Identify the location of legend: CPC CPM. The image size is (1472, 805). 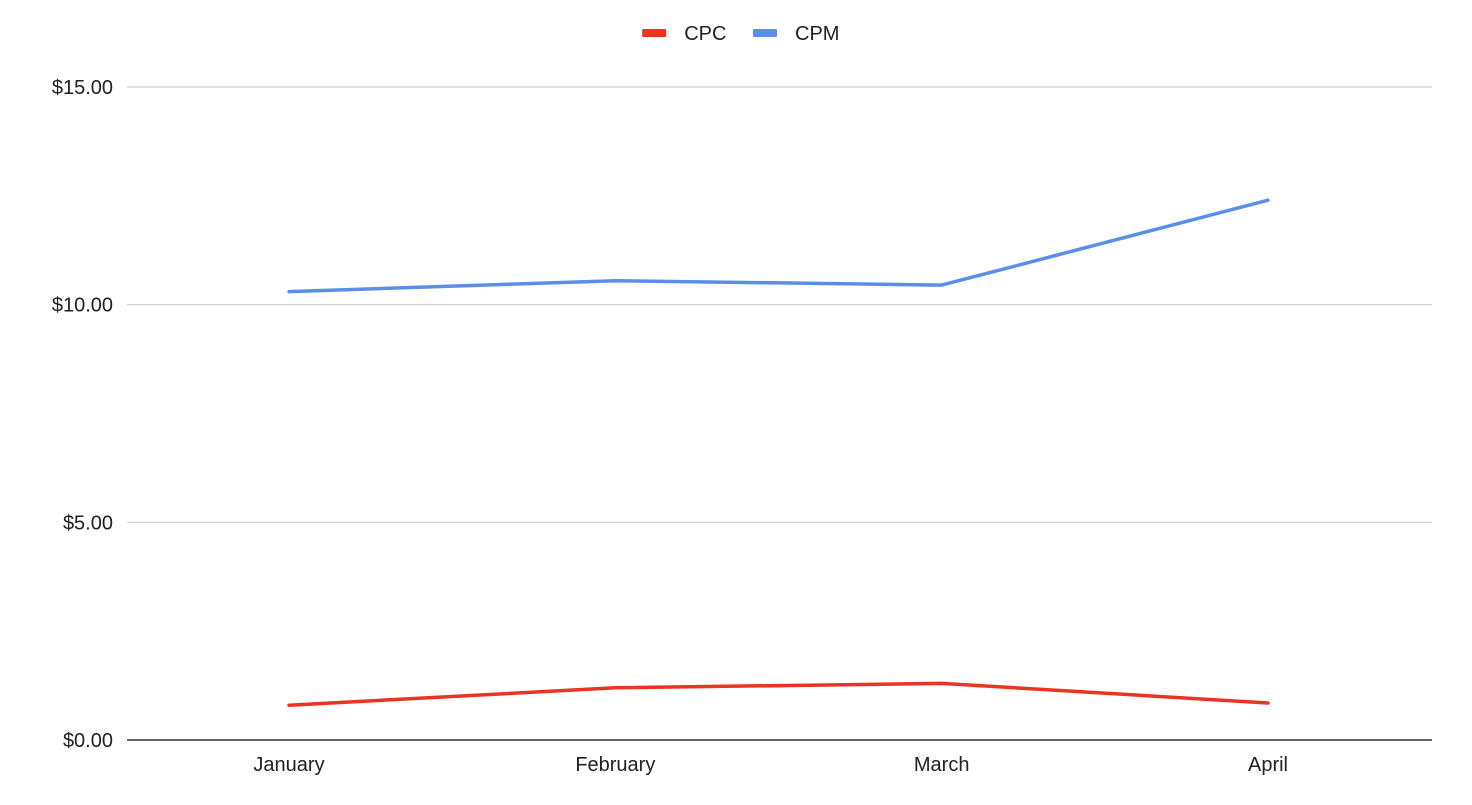
(740, 34).